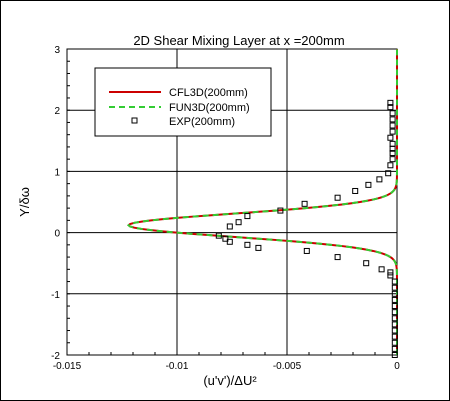 Image resolution: width=450 pixels, height=401 pixels. Describe the element at coordinates (55, 295) in the screenshot. I see `y-tick-label-1: -1` at that location.